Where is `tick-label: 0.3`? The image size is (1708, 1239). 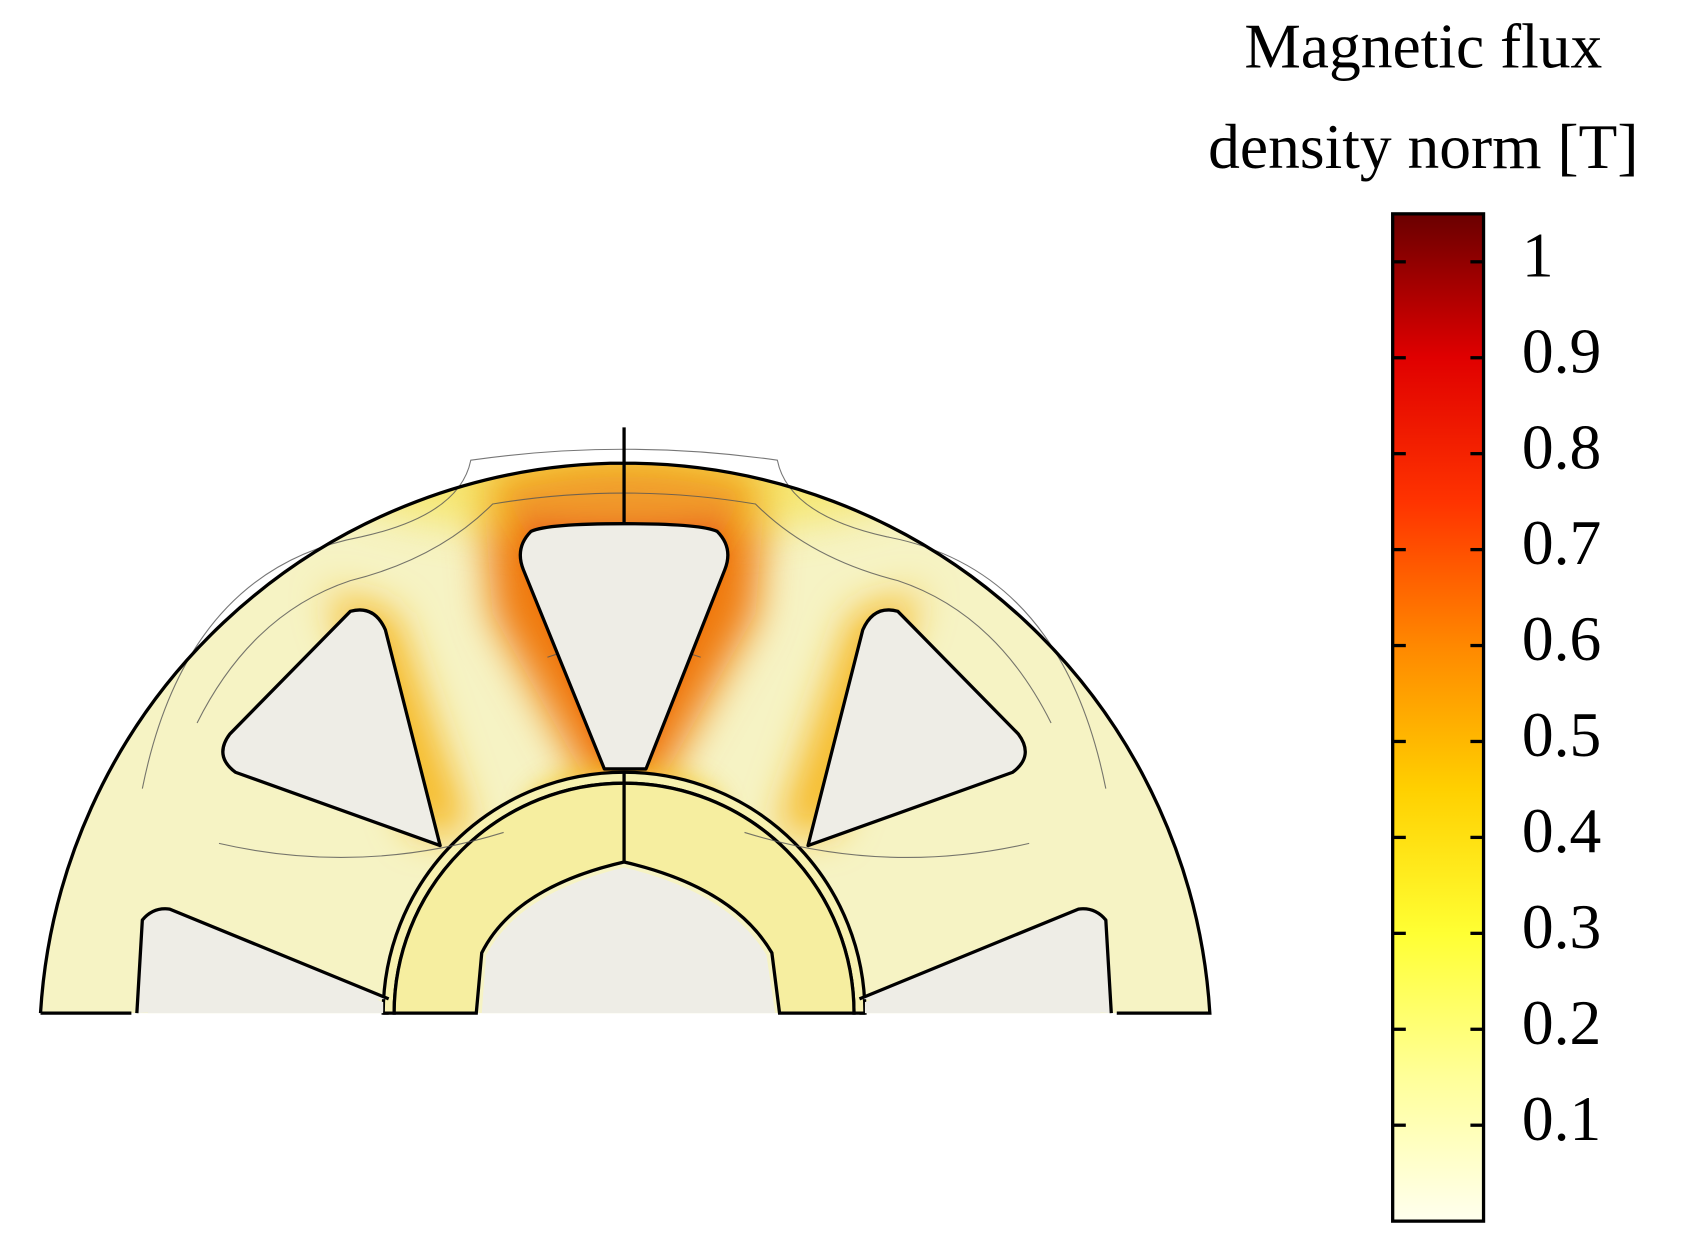
tick-label: 0.3 is located at coordinates (1561, 926).